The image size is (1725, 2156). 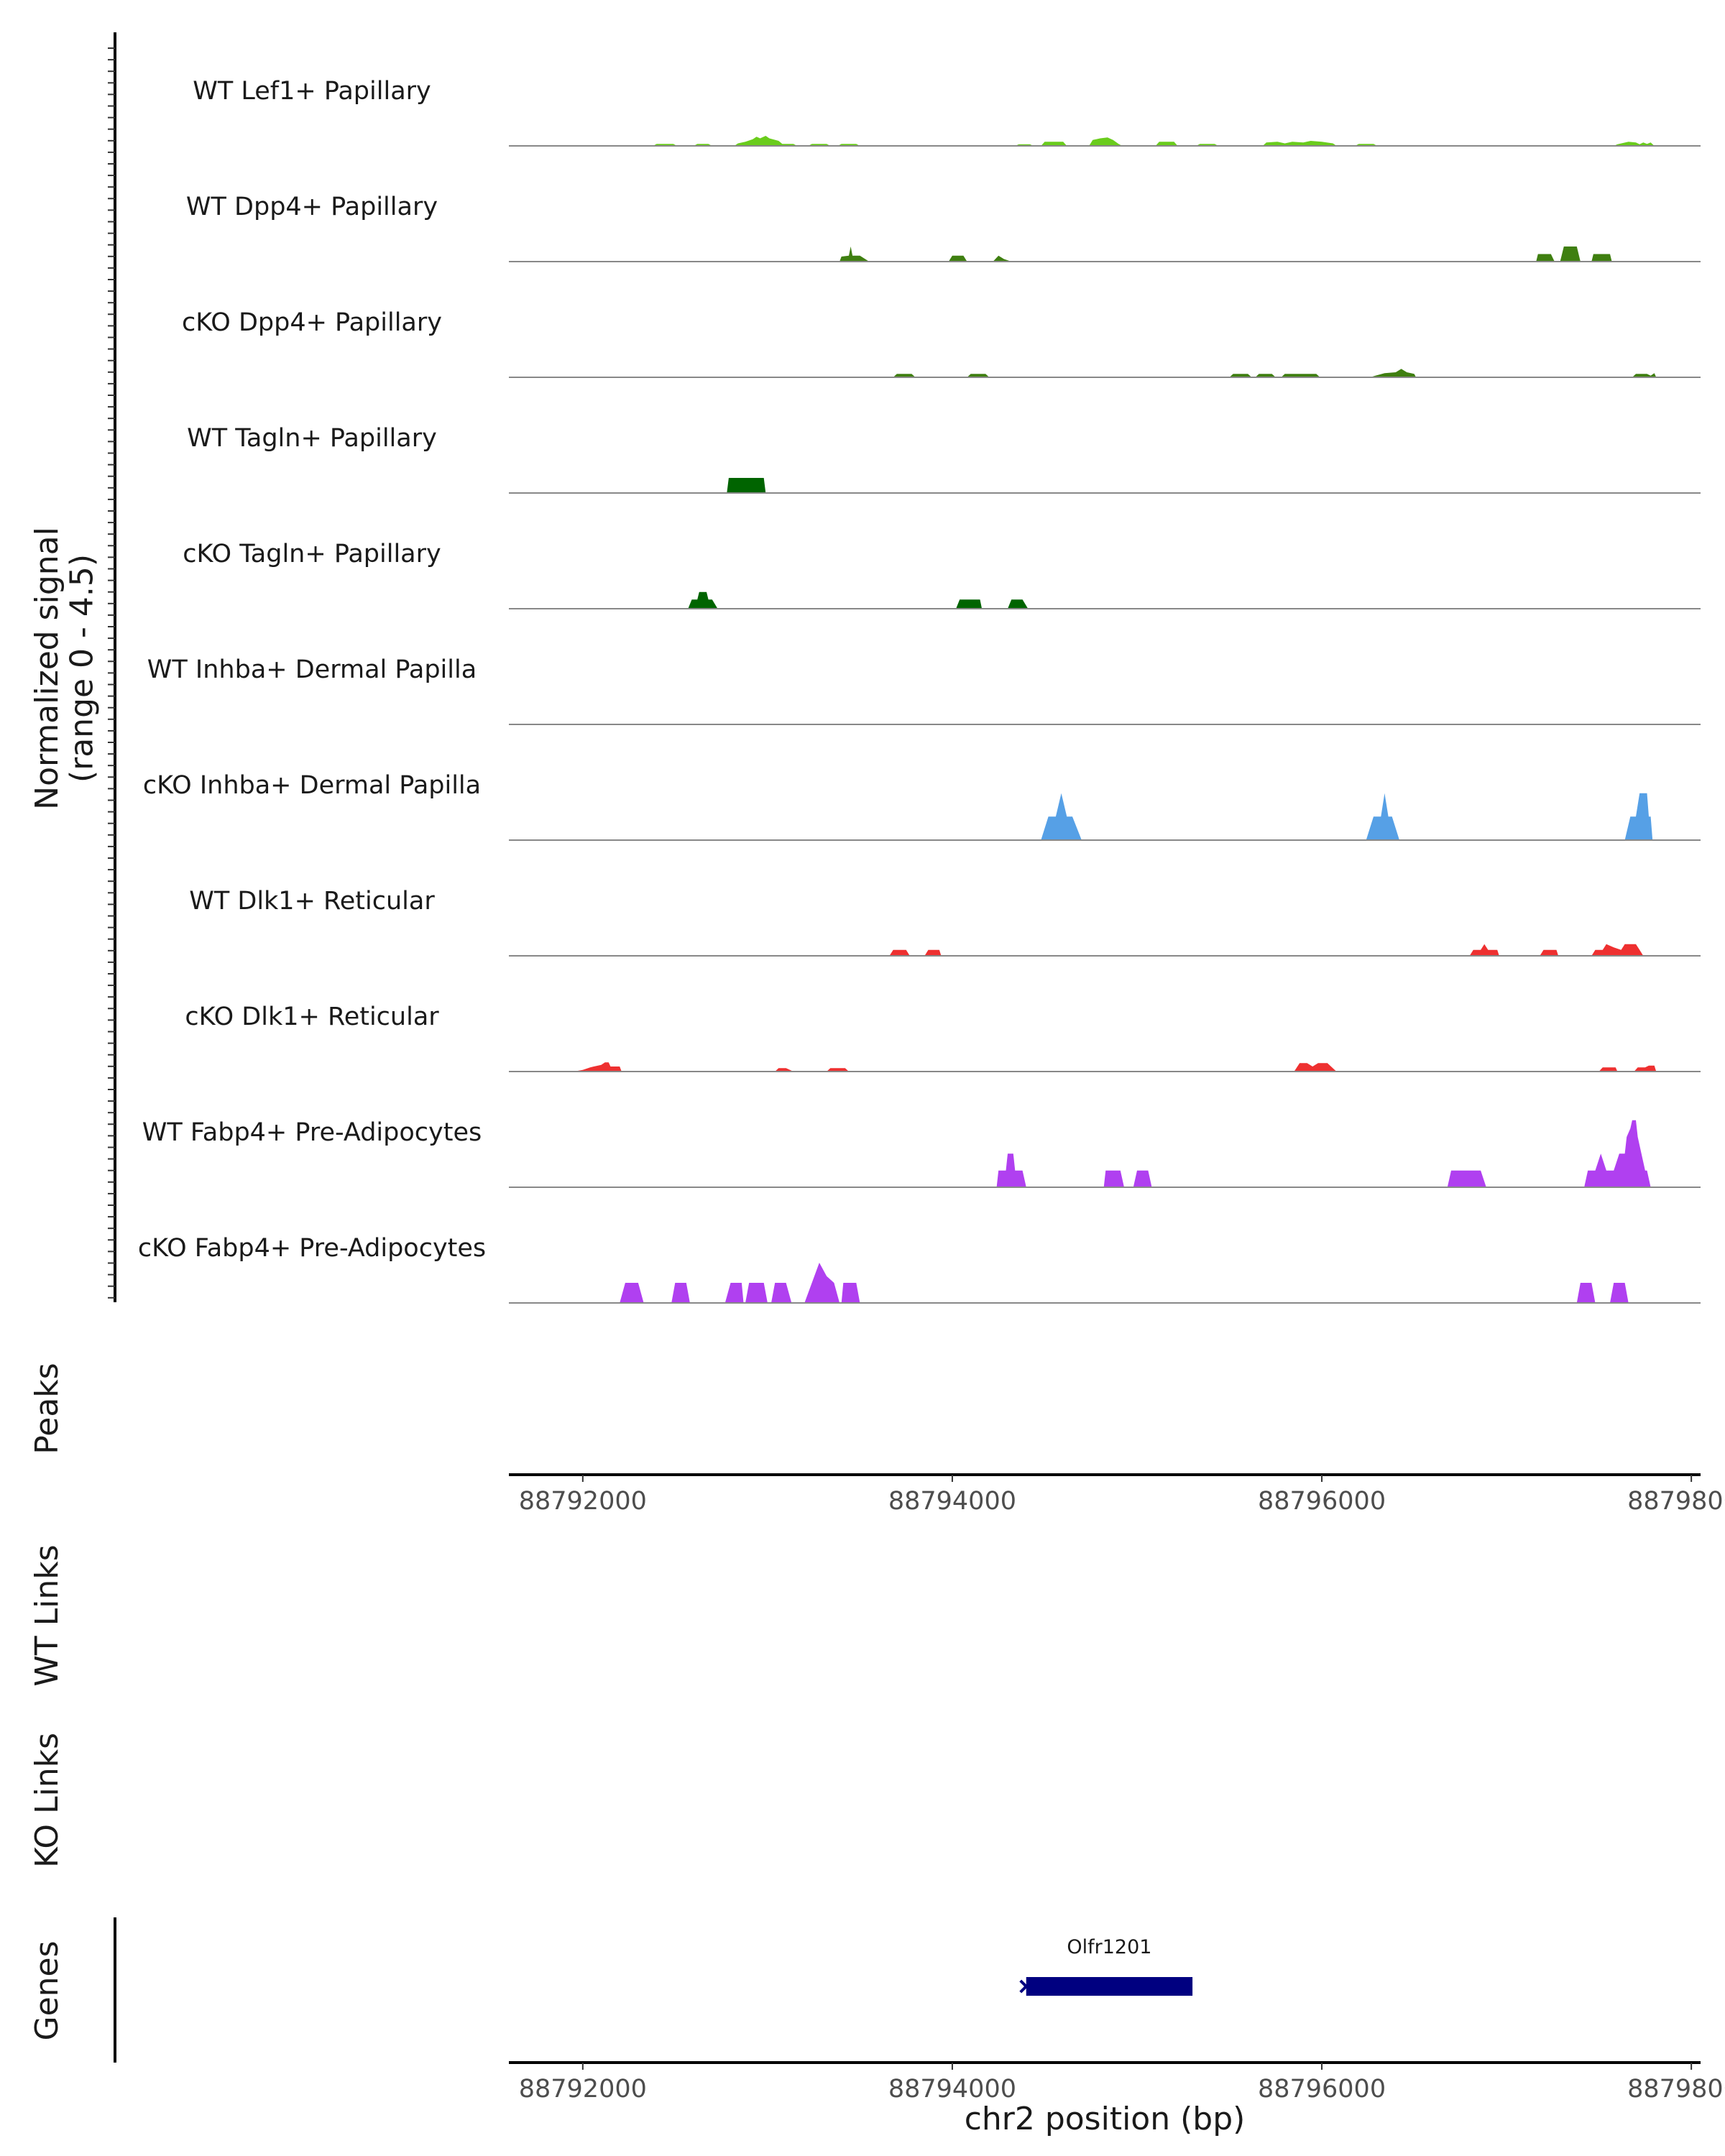 What do you see at coordinates (924, 690) in the screenshot?
I see `track-wt-inhba-dermal-papilla: WT Inhba+ Dermal Papilla` at bounding box center [924, 690].